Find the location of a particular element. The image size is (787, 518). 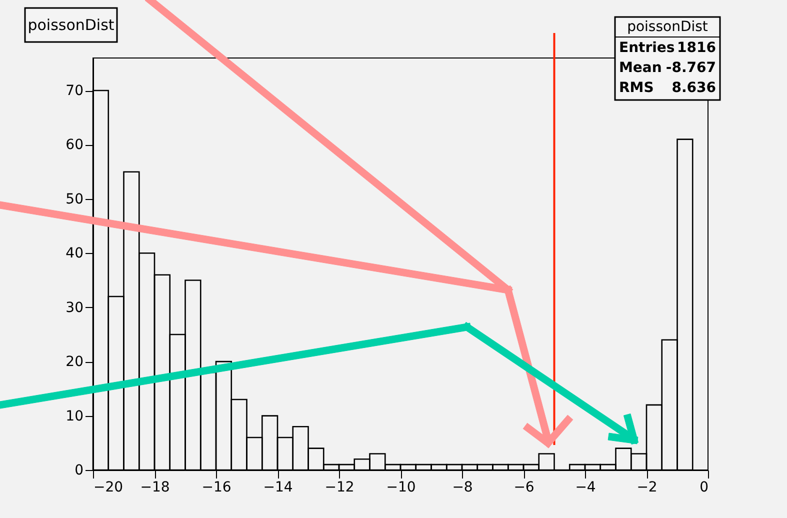

text: Entries is located at coordinates (647, 48).